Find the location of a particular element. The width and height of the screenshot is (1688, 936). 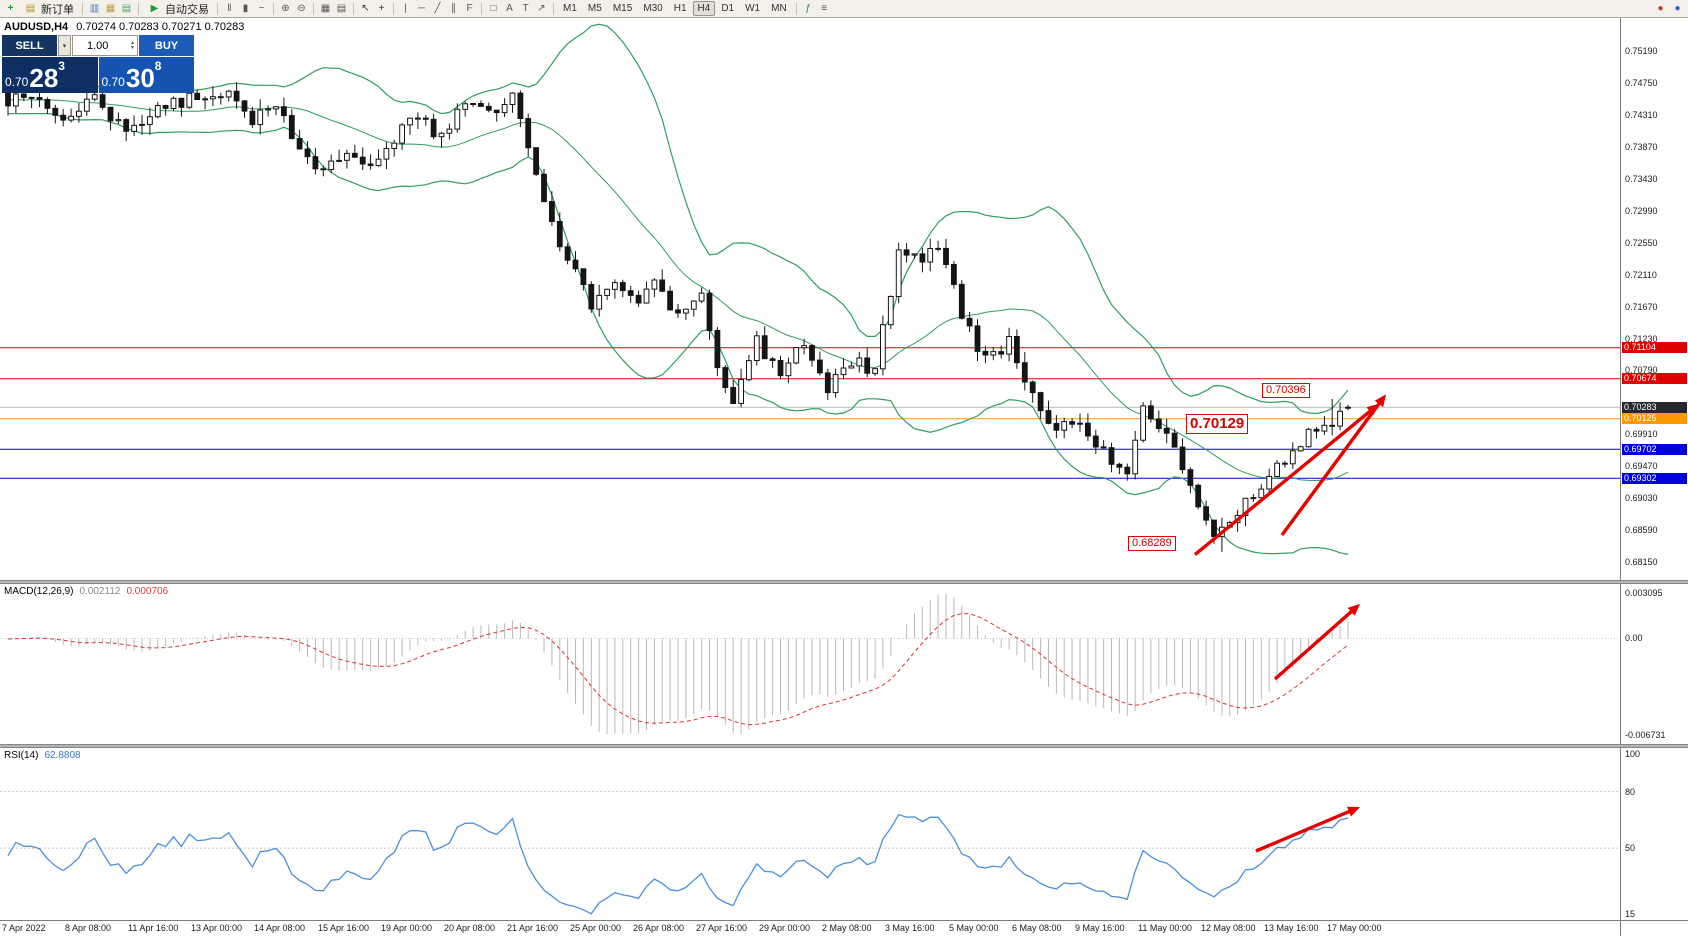

time-axis-label: 17 May 00:00 is located at coordinates (1354, 928).